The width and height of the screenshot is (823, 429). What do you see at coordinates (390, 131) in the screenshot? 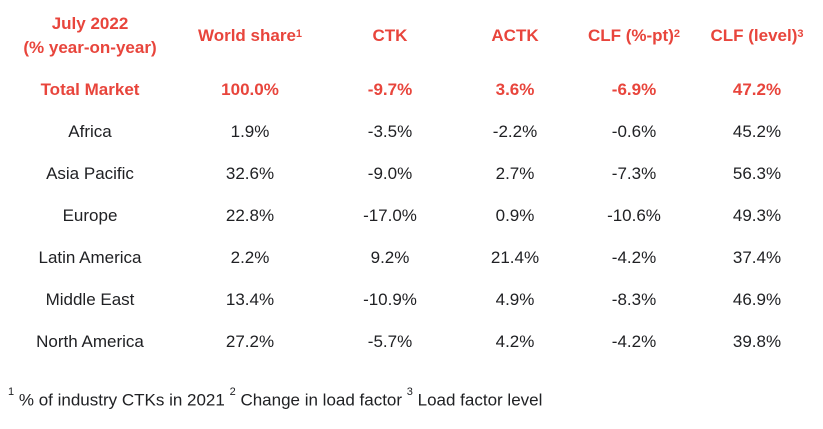
I see `ctk-cell: -3.5%` at bounding box center [390, 131].